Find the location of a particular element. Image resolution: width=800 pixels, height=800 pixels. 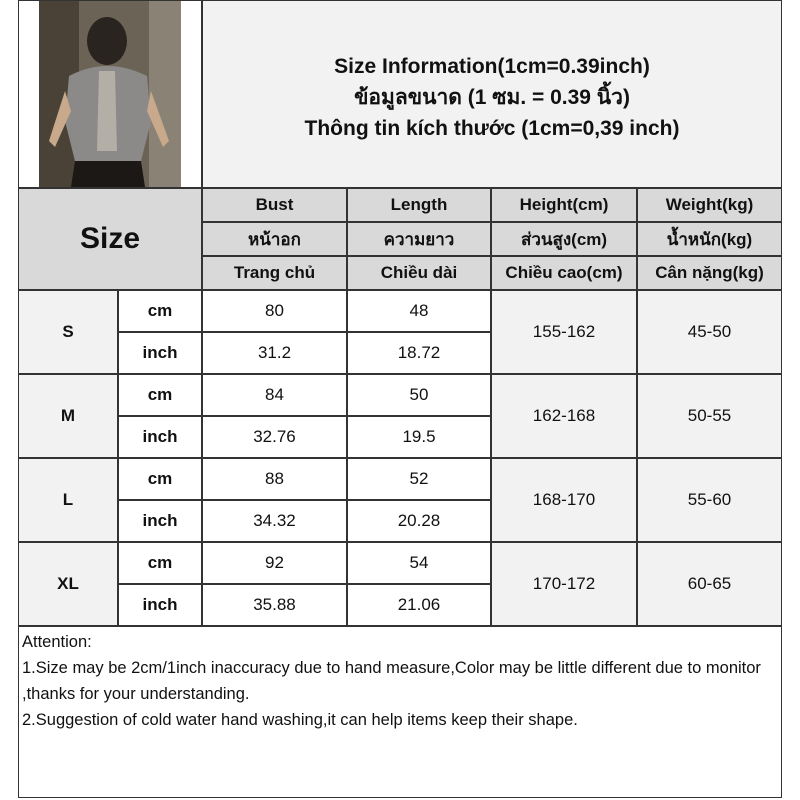

height-value: 170-172 is located at coordinates (564, 584).